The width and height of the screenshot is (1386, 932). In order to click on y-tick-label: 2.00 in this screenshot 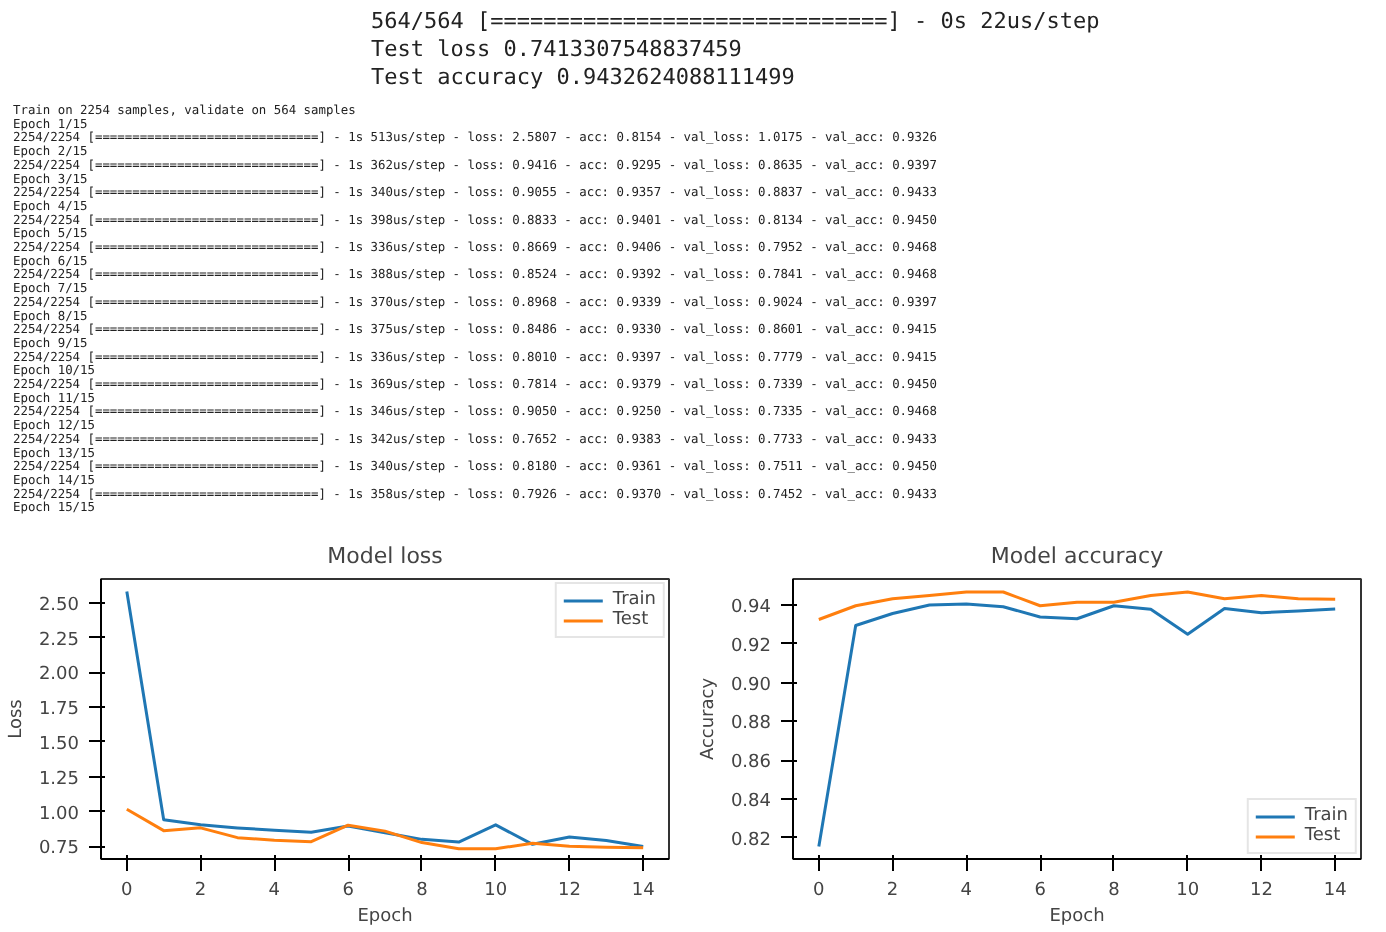, I will do `click(59, 675)`.